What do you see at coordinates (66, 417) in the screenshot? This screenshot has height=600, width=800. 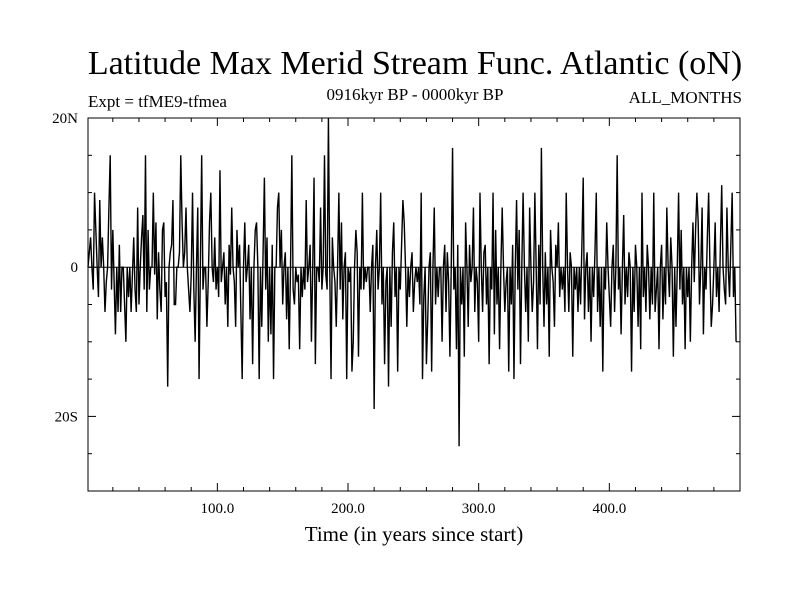 I see `y-tick-label: 20S` at bounding box center [66, 417].